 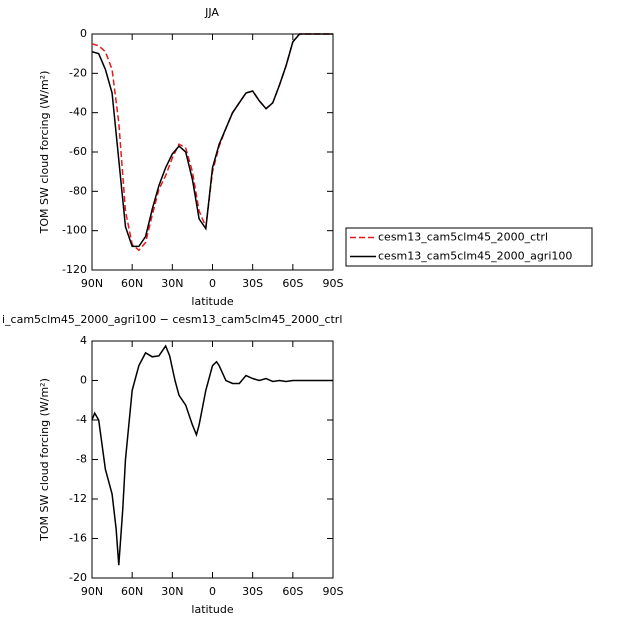 I want to click on legend-box, so click(x=469, y=247).